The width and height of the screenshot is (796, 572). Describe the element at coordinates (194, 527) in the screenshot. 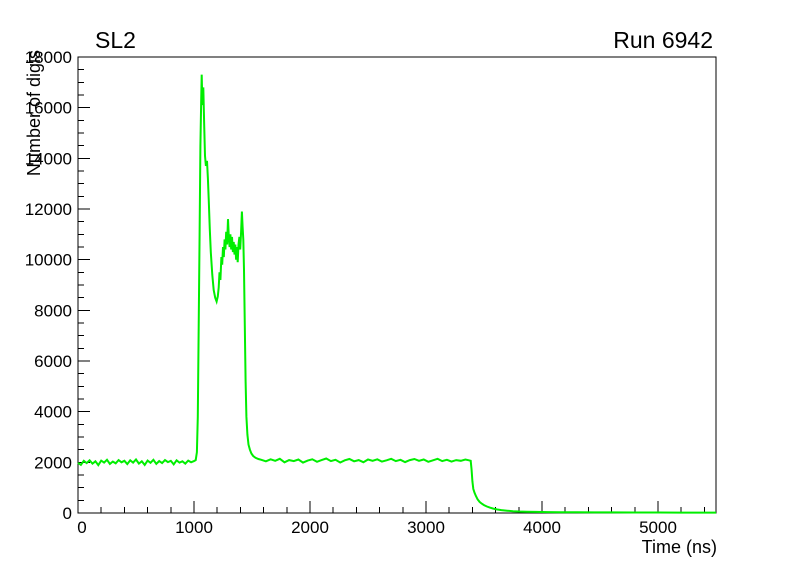

I see `x-tick-label: 1000` at that location.